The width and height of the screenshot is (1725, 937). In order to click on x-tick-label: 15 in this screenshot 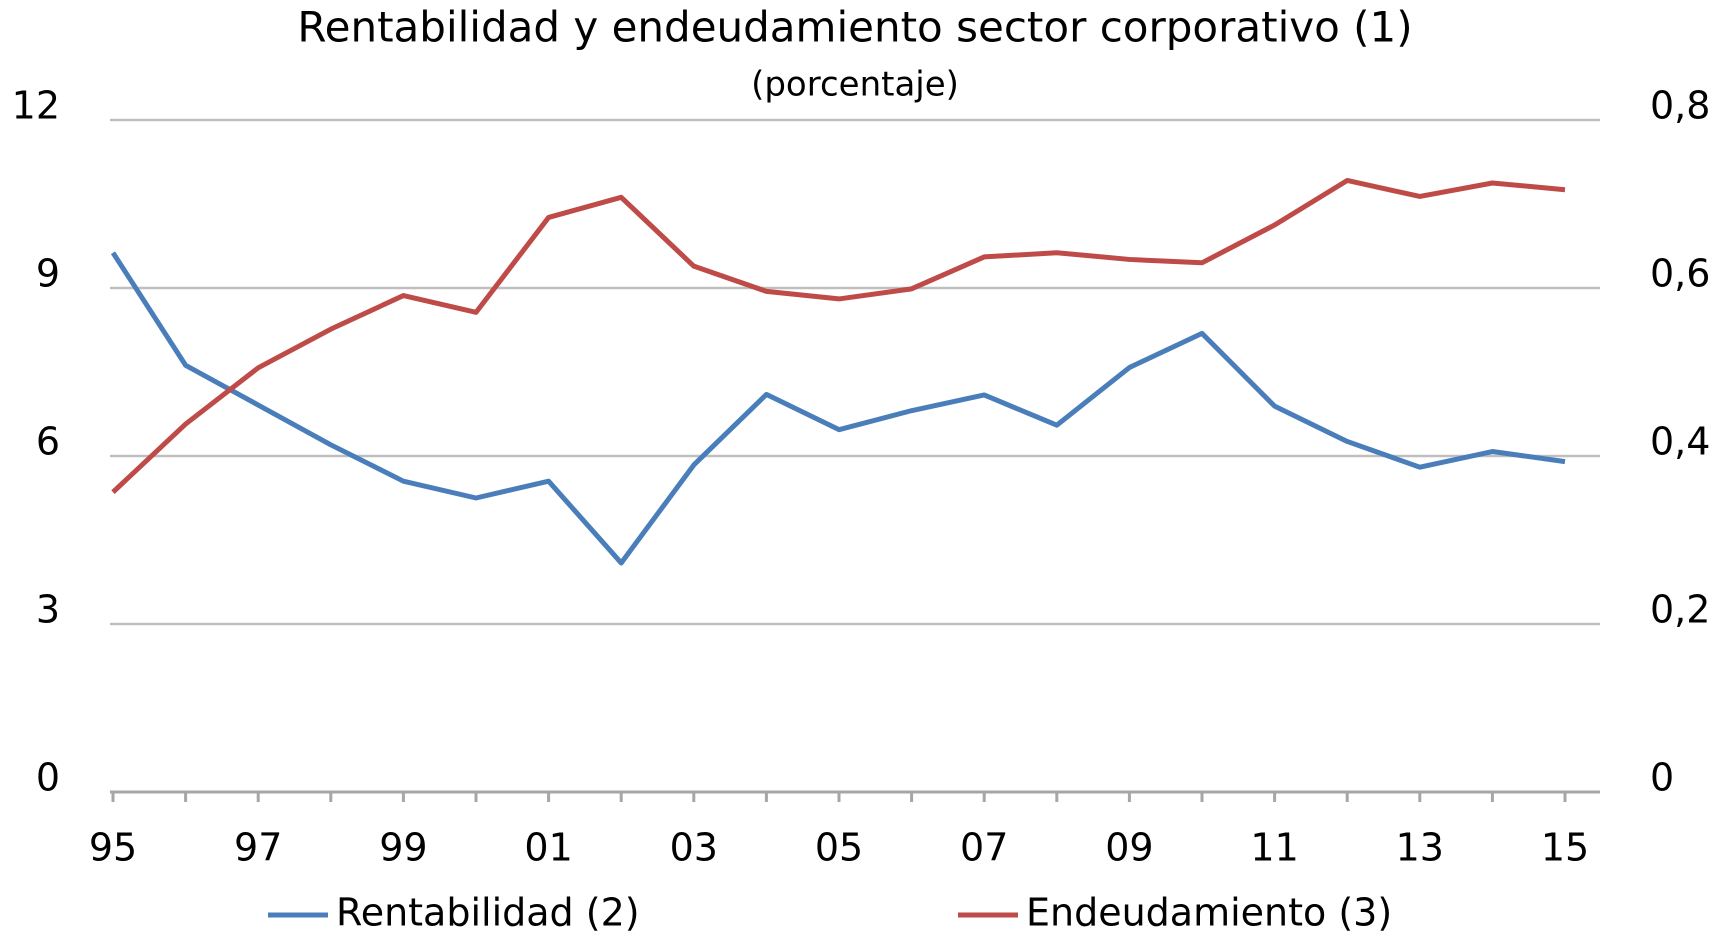, I will do `click(1565, 848)`.